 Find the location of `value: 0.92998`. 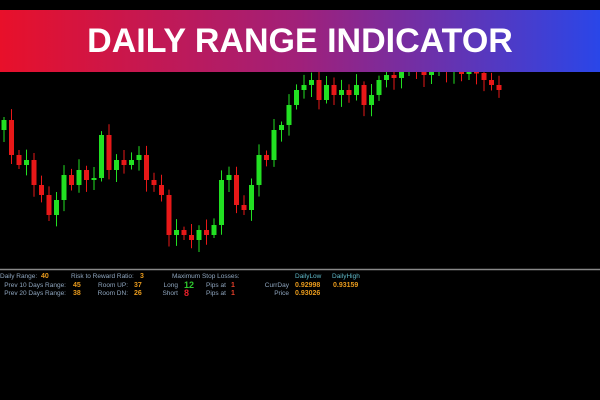

value: 0.92998 is located at coordinates (307, 285).